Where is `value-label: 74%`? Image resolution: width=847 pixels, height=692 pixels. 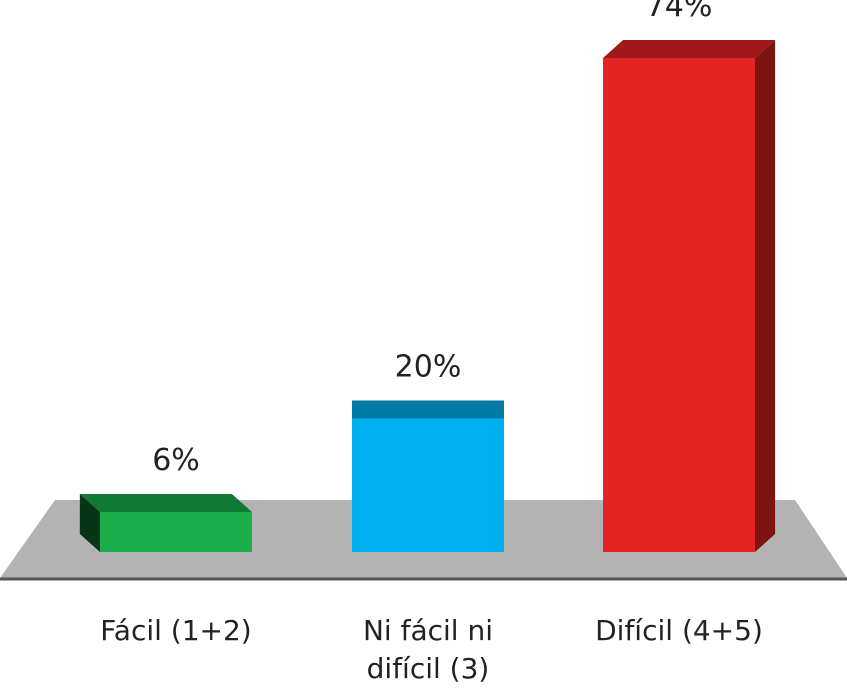
value-label: 74% is located at coordinates (679, 12).